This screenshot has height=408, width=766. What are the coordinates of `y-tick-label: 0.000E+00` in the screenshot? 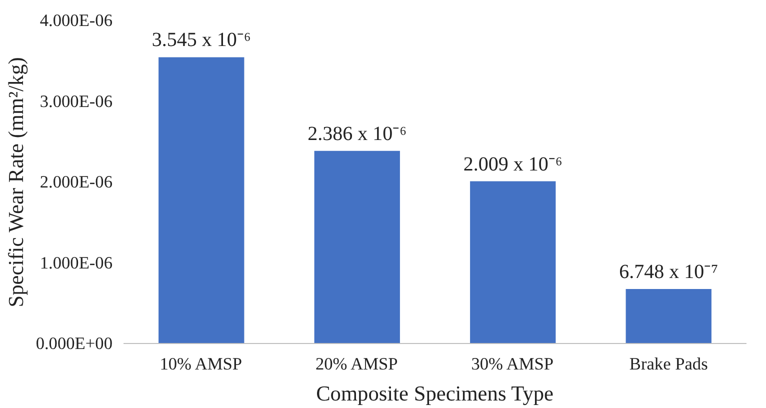 It's located at (74, 343).